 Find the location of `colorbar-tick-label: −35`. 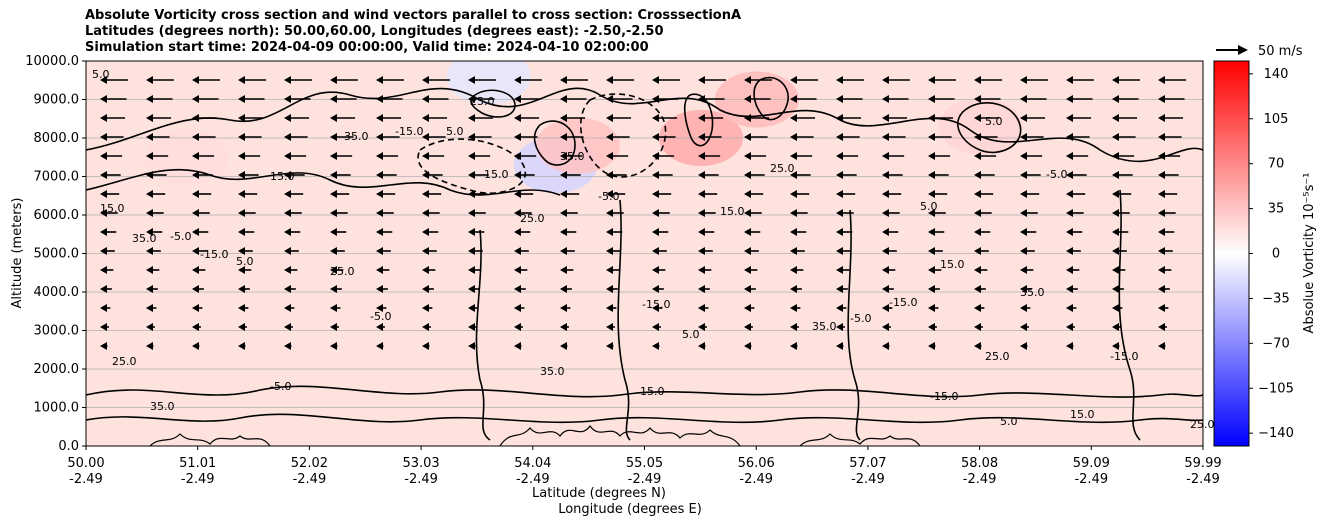

colorbar-tick-label: −35 is located at coordinates (1275, 298).